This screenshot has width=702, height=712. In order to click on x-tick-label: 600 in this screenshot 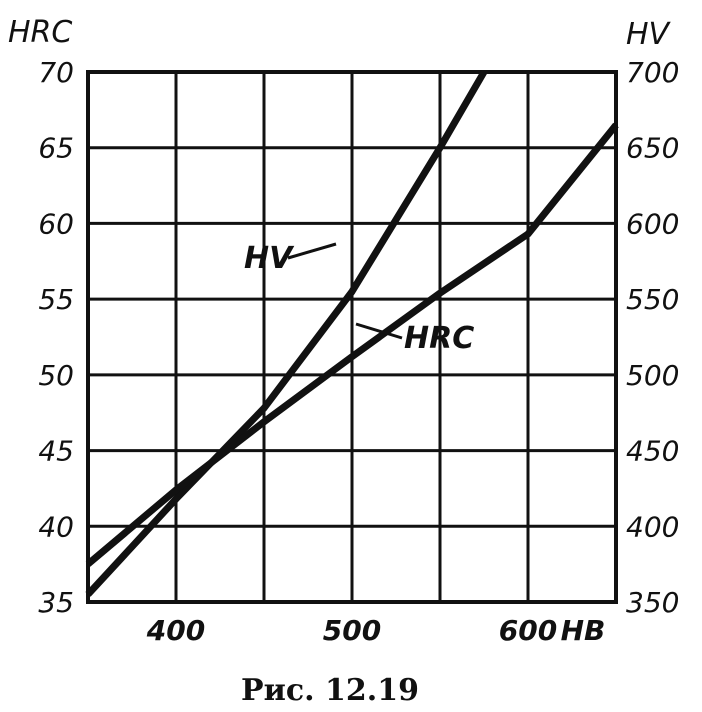, I will do `click(528, 630)`.